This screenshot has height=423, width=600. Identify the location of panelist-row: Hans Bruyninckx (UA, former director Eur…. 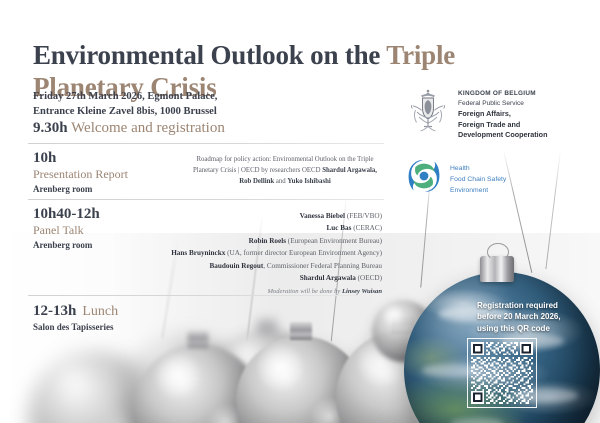
(246, 253).